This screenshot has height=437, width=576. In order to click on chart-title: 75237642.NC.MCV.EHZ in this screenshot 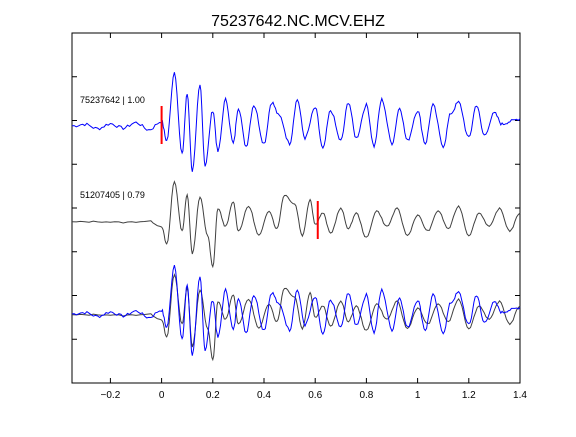, I will do `click(298, 21)`.